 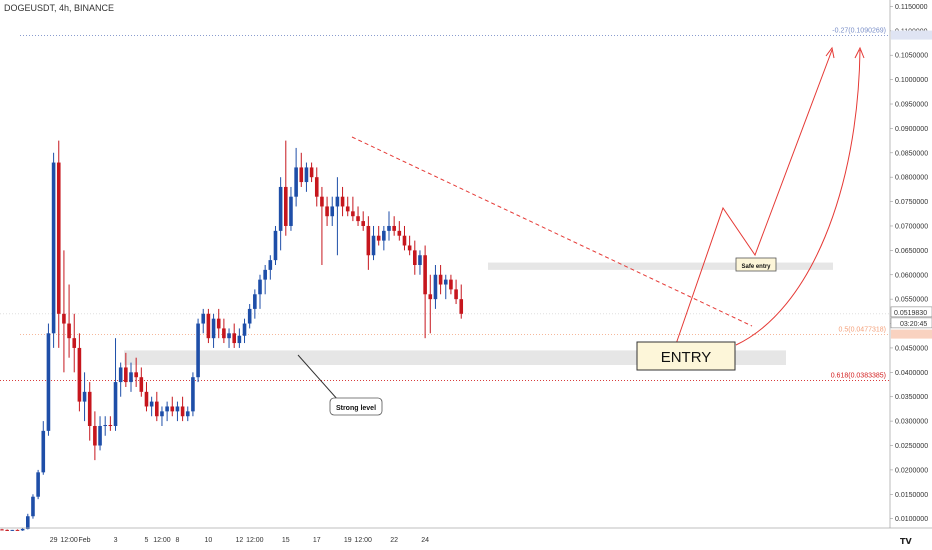 What do you see at coordinates (911, 519) in the screenshot?
I see `y-tick-label: 0.0100000` at bounding box center [911, 519].